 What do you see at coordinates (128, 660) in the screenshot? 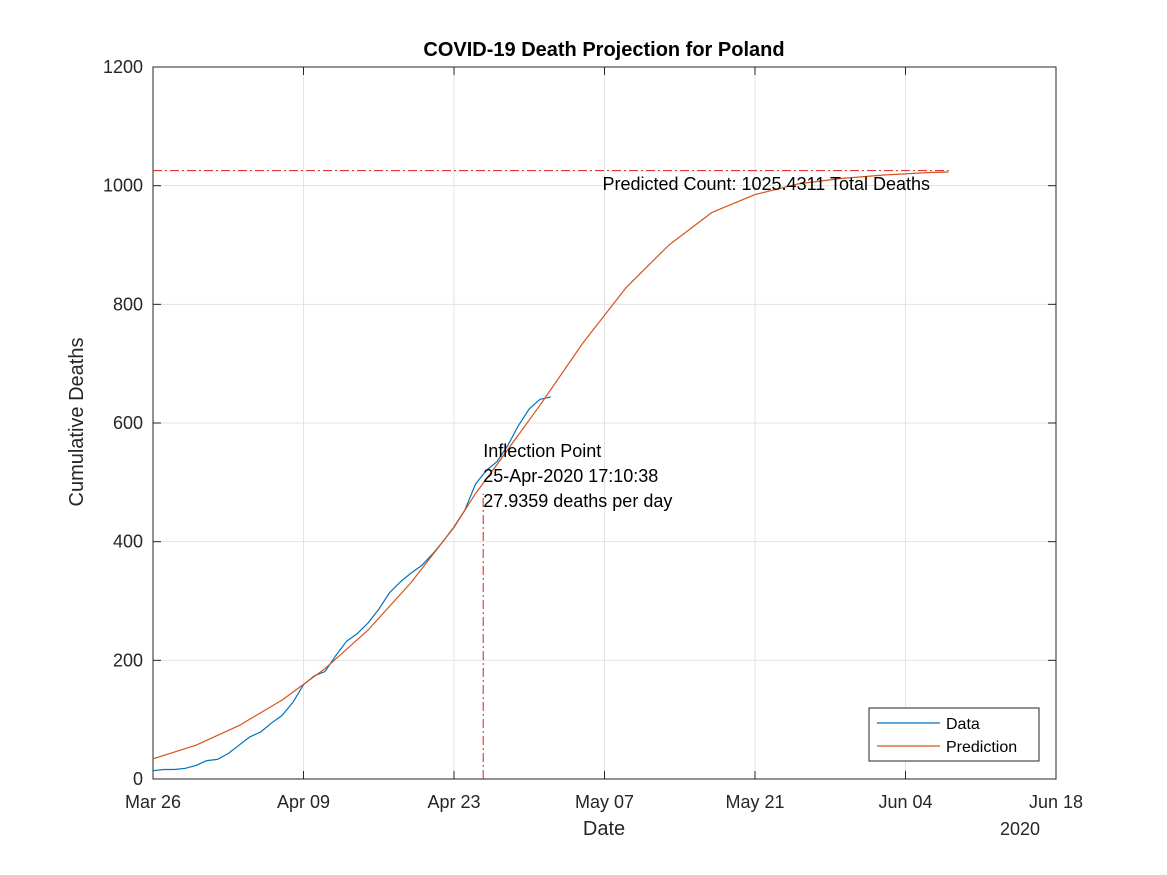
I see `y-tick-label: 200` at bounding box center [128, 660].